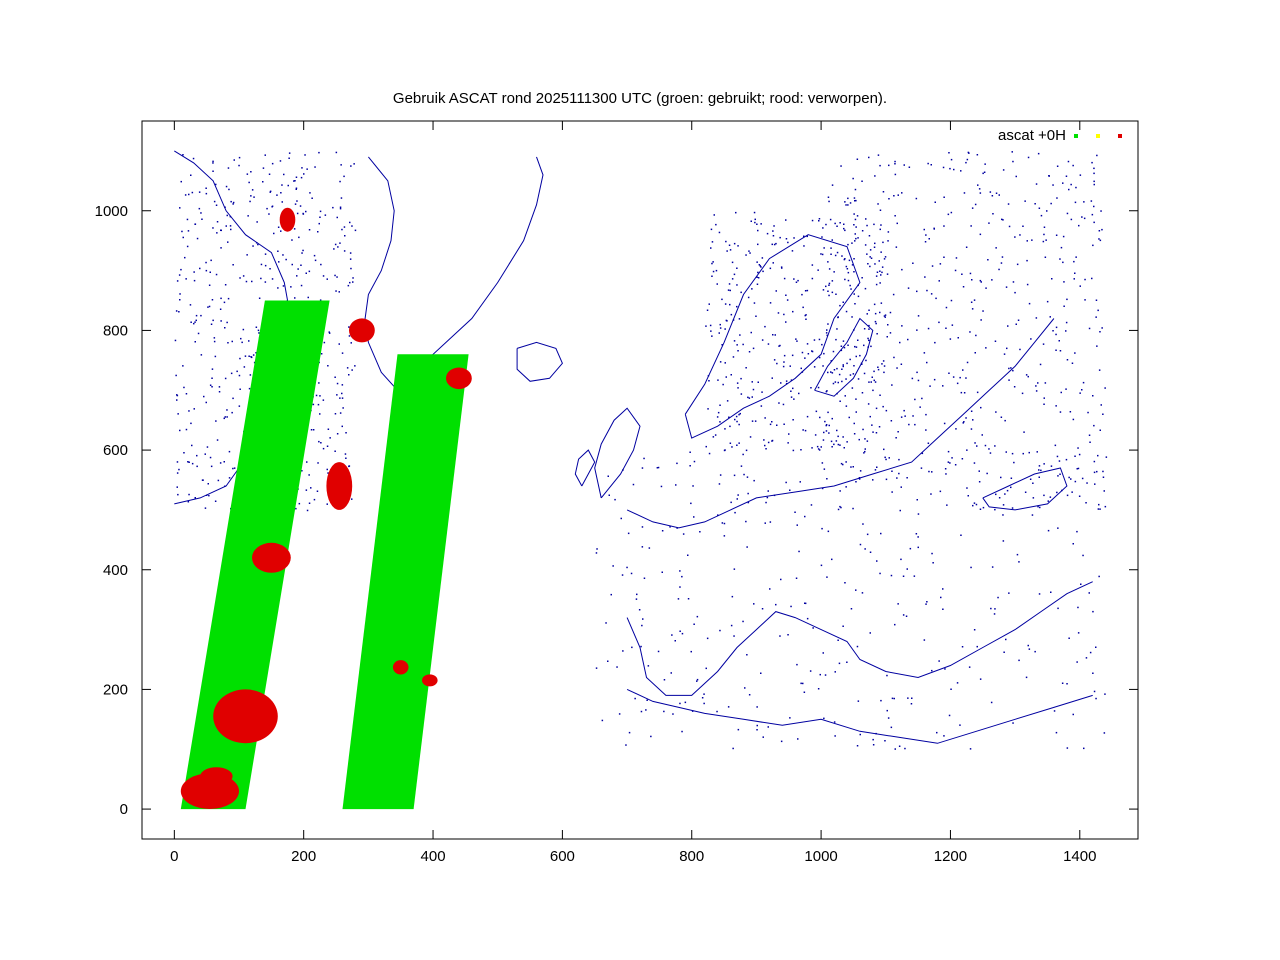  Describe the element at coordinates (326, 508) in the screenshot. I see `rejected-layer` at that location.